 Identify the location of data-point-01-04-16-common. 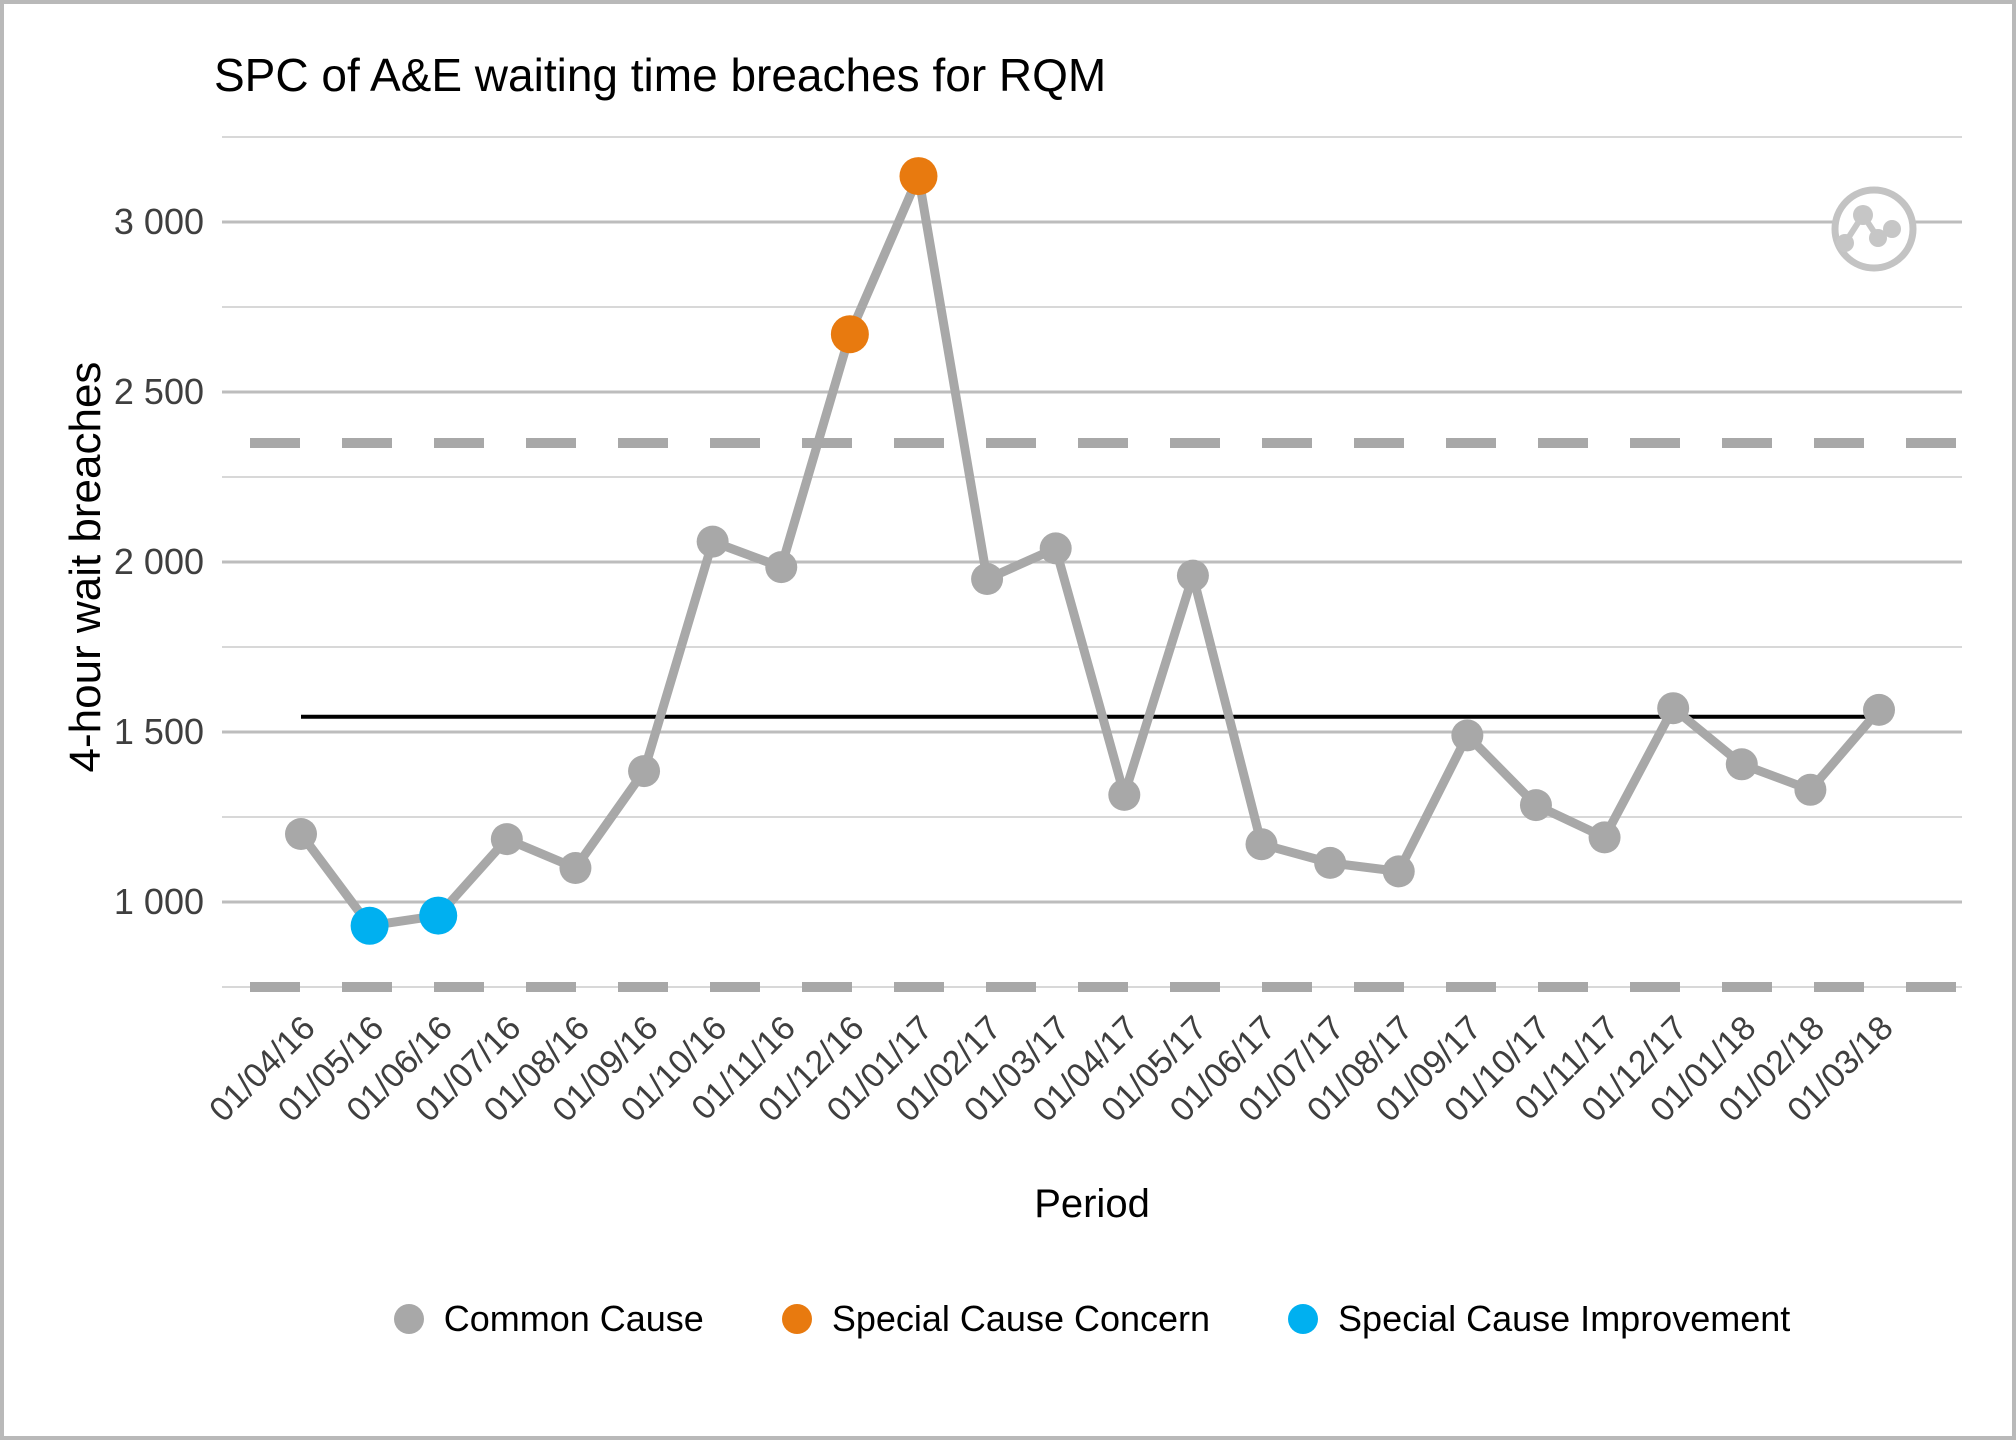
(301, 834).